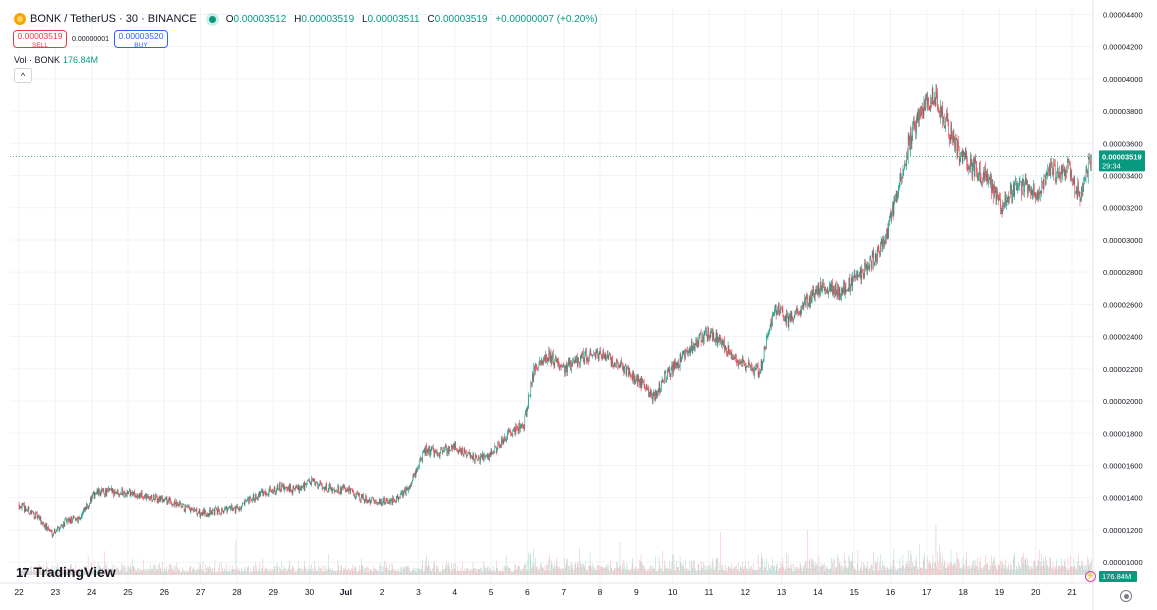 This screenshot has width=1157, height=610. What do you see at coordinates (1126, 596) in the screenshot?
I see `settings-gear-icon` at bounding box center [1126, 596].